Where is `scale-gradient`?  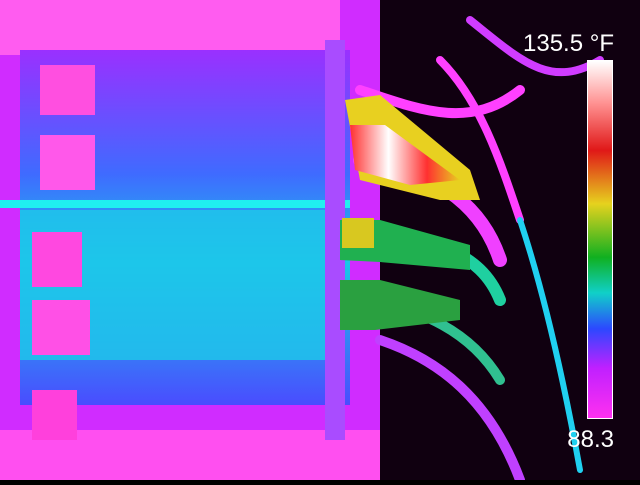 scale-gradient is located at coordinates (600, 239).